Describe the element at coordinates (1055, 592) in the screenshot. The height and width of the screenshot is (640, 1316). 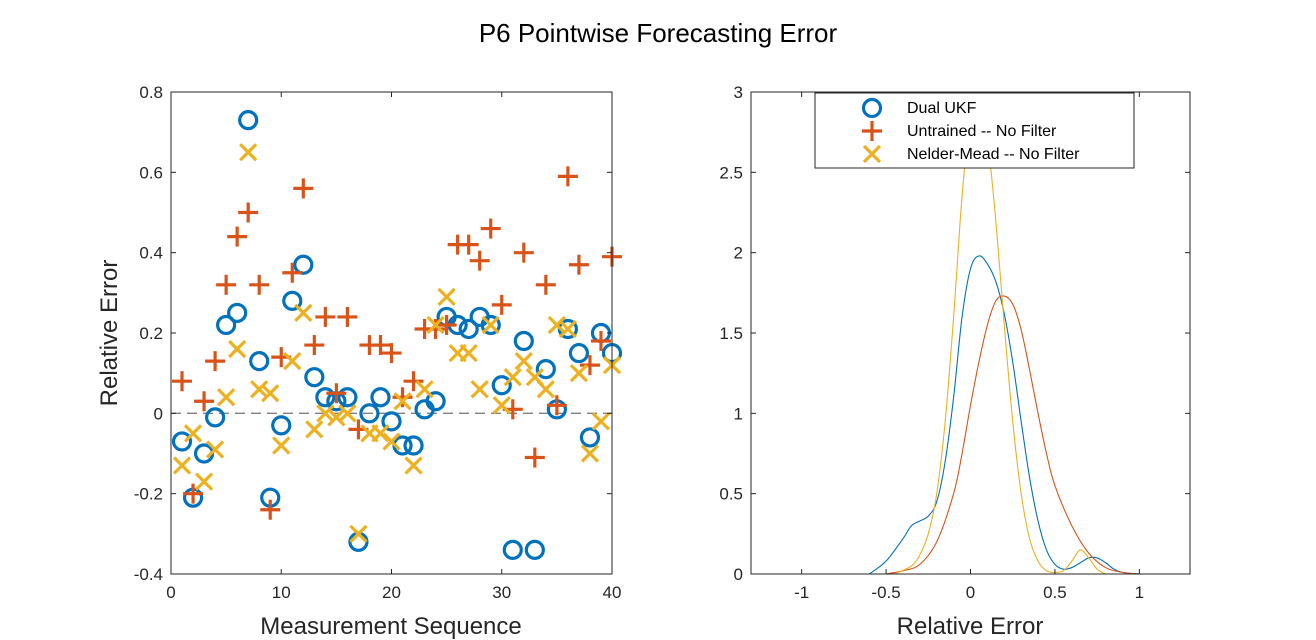
I see `x-tick-label: 0.5` at that location.